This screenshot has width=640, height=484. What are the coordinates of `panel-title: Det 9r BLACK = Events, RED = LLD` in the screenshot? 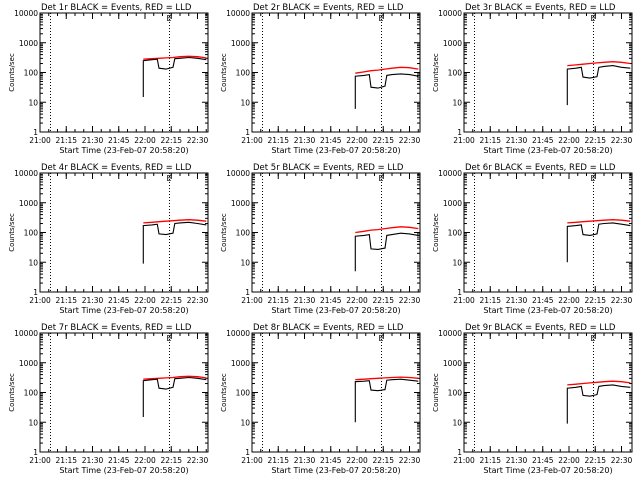 It's located at (540, 328).